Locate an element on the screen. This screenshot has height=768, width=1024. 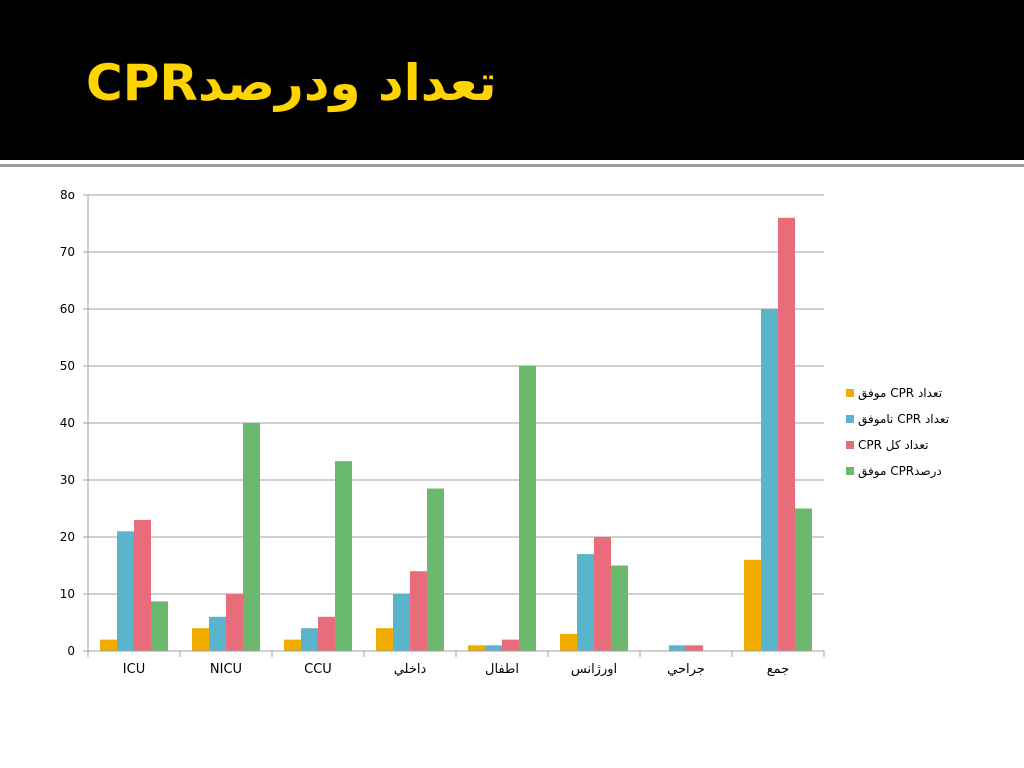
legend-label: تعداد CPR موفق is located at coordinates (900, 393).